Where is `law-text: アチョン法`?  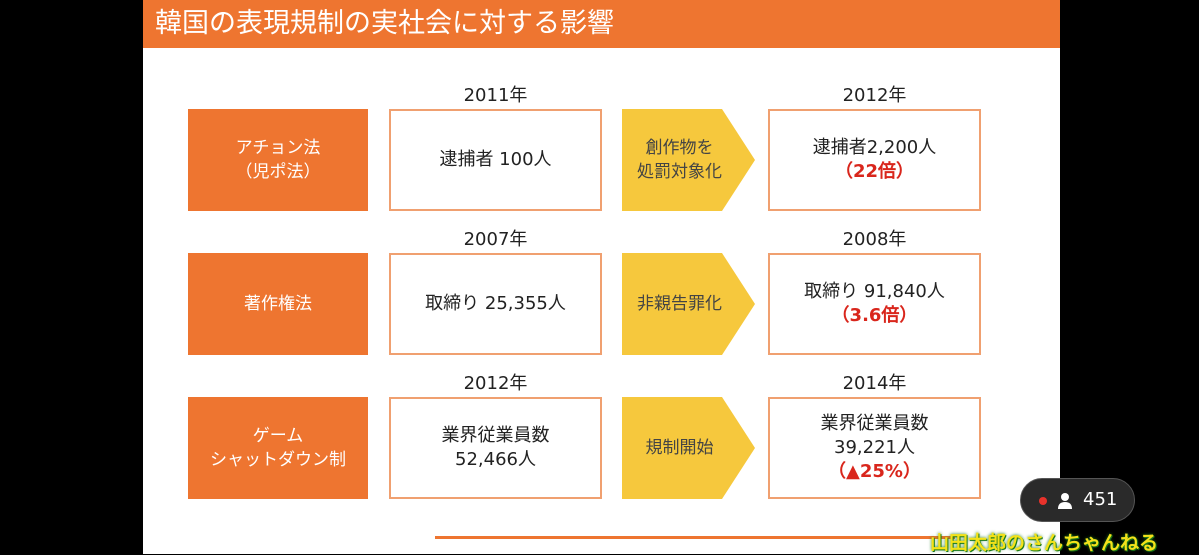
law-text: アチョン法 is located at coordinates (278, 148).